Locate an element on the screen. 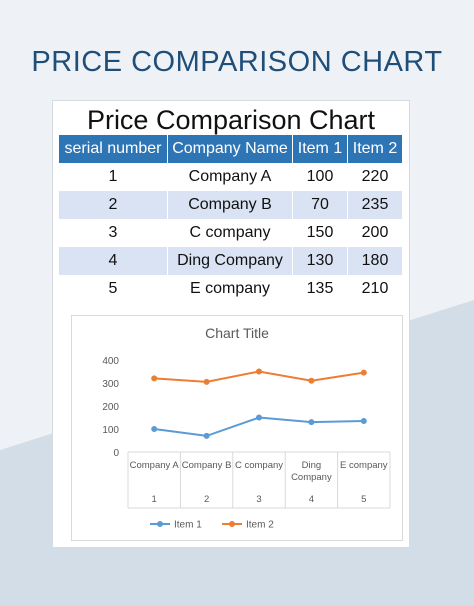 This screenshot has height=606, width=474. table-row: 3 C company 150 200 is located at coordinates (231, 233).